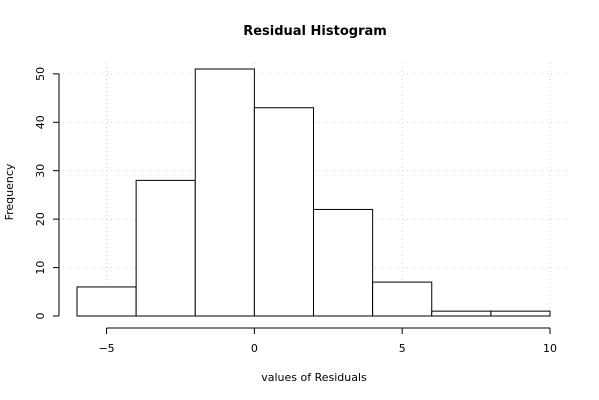  What do you see at coordinates (40, 74) in the screenshot?
I see `y-tick-label: 50` at bounding box center [40, 74].